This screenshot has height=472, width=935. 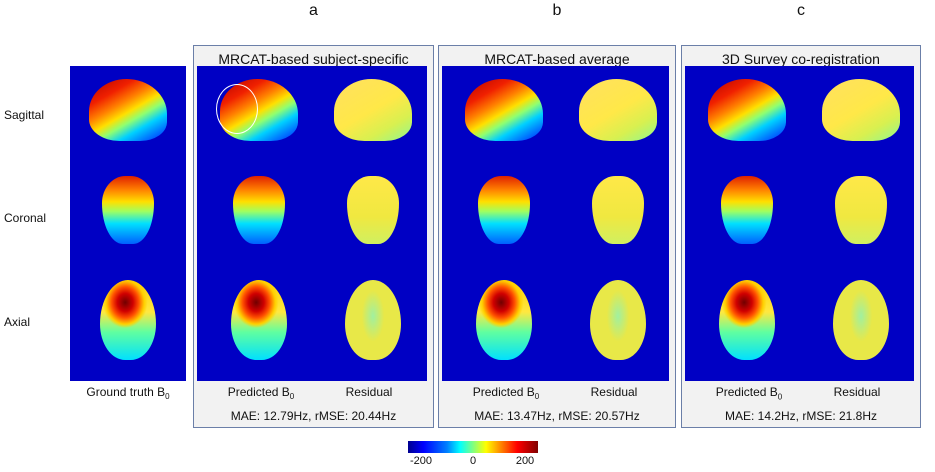 I want to click on ground-truth-label-text: Ground truth B, so click(x=126, y=392).